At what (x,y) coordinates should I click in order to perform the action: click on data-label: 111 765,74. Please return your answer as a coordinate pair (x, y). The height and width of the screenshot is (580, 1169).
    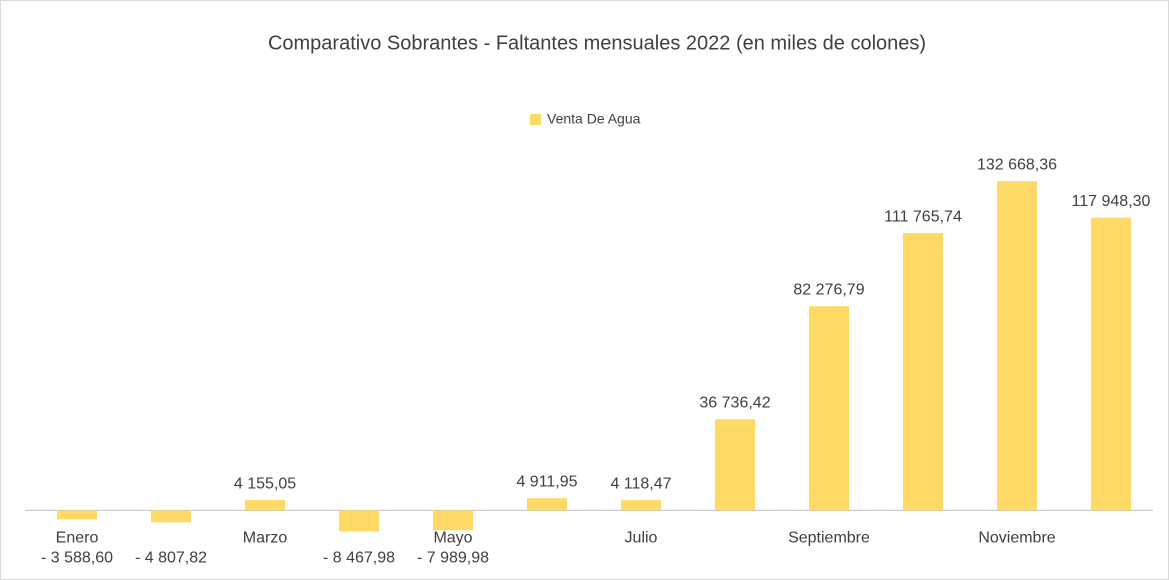
    Looking at the image, I should click on (923, 216).